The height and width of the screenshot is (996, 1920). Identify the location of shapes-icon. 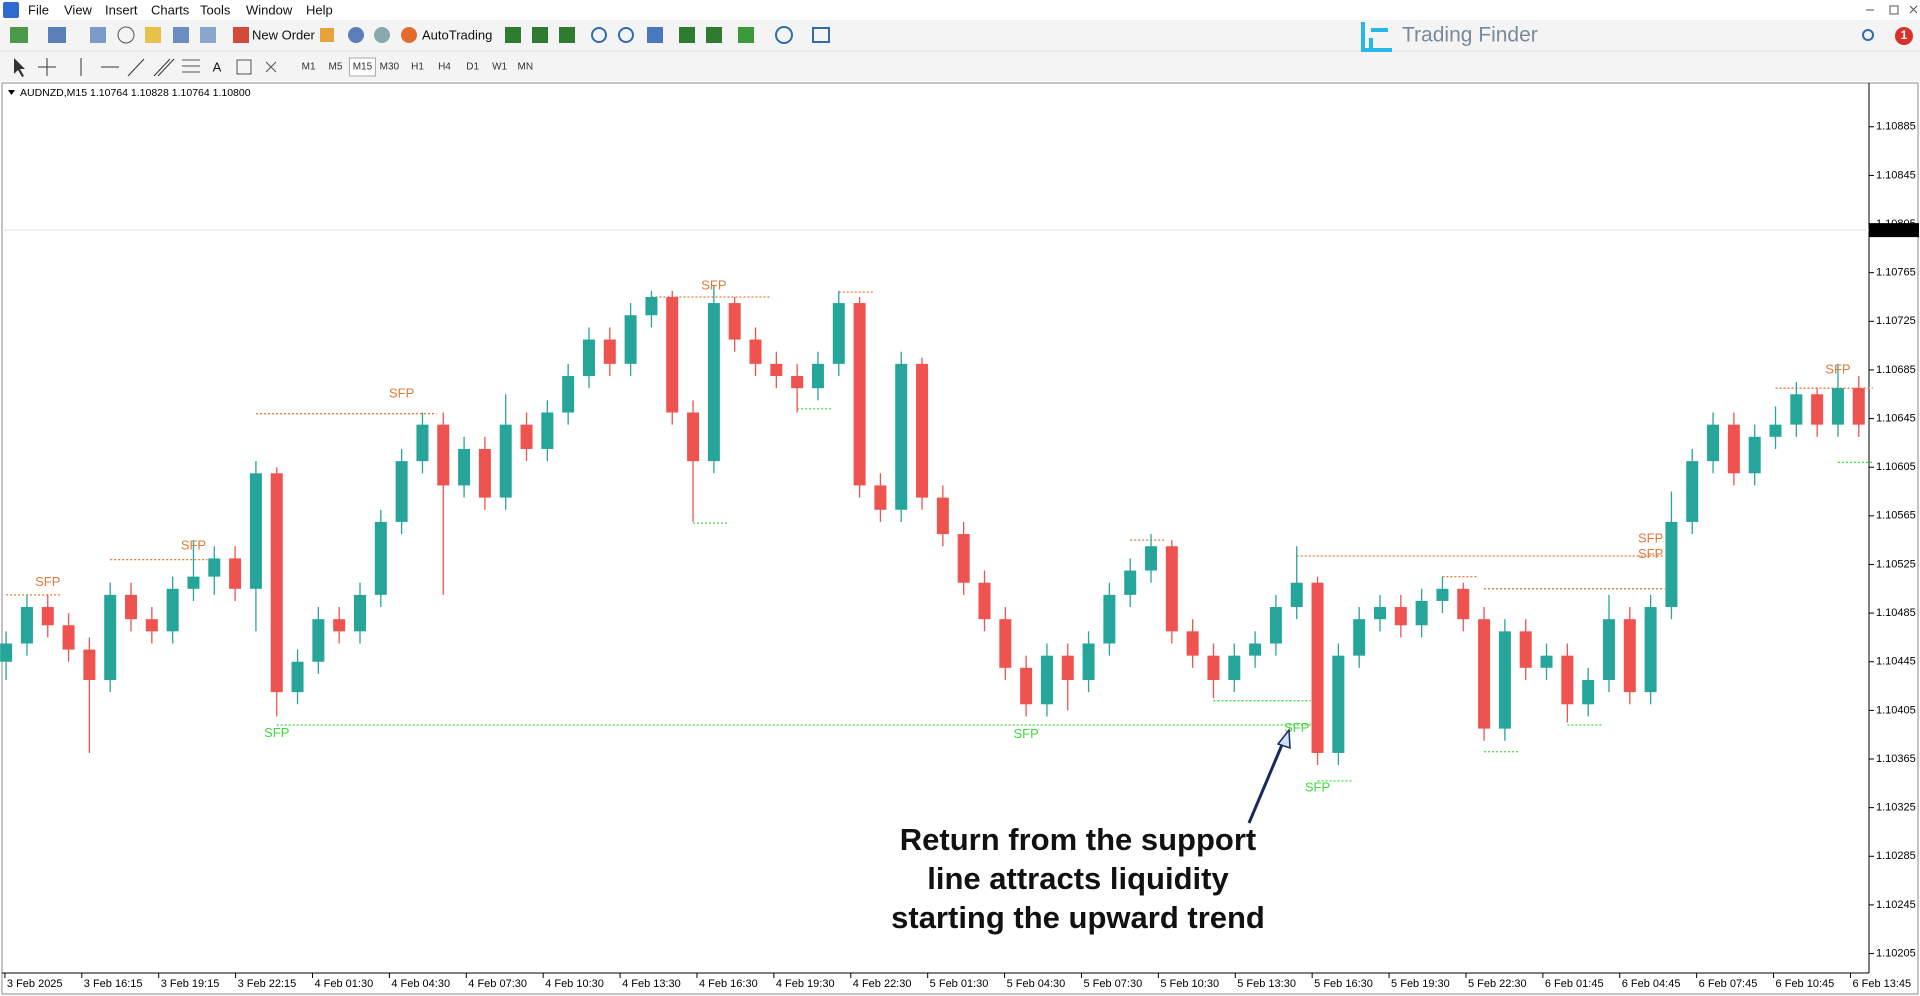
(271, 67).